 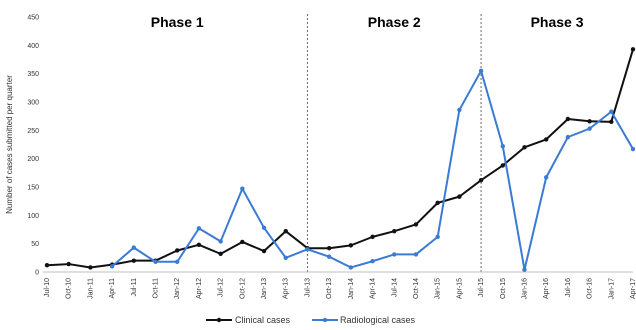 I want to click on y-tick-label: 250, so click(x=33, y=131).